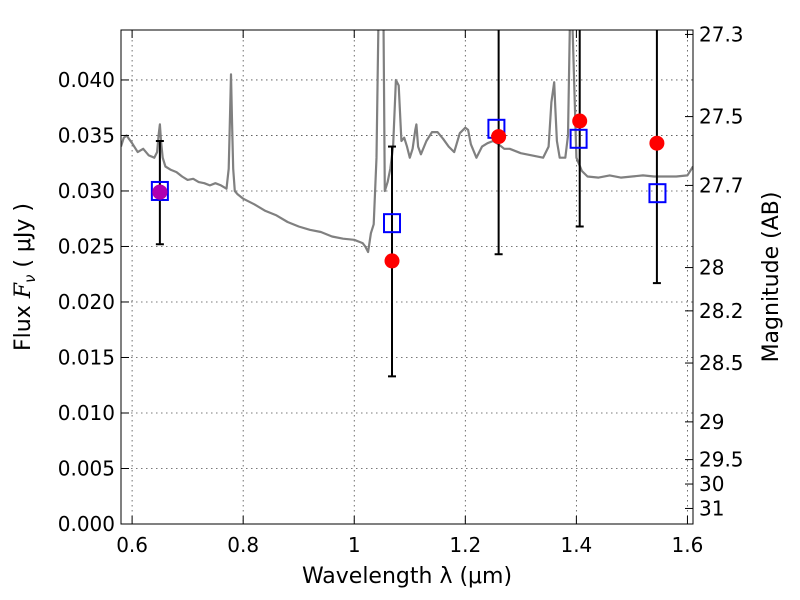  What do you see at coordinates (86, 357) in the screenshot?
I see `y-tick-label: 0.015` at bounding box center [86, 357].